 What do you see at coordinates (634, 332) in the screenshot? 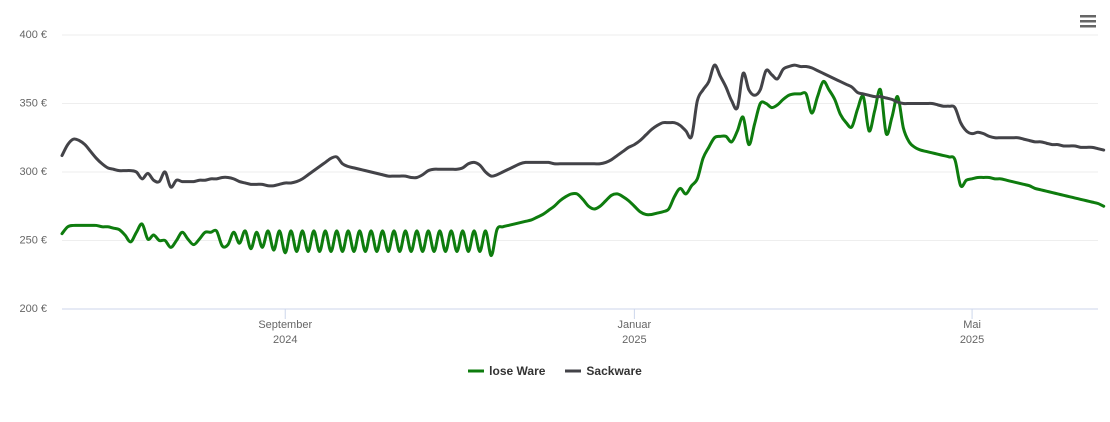
I see `x-tick-label: Januar 2025` at bounding box center [634, 332].